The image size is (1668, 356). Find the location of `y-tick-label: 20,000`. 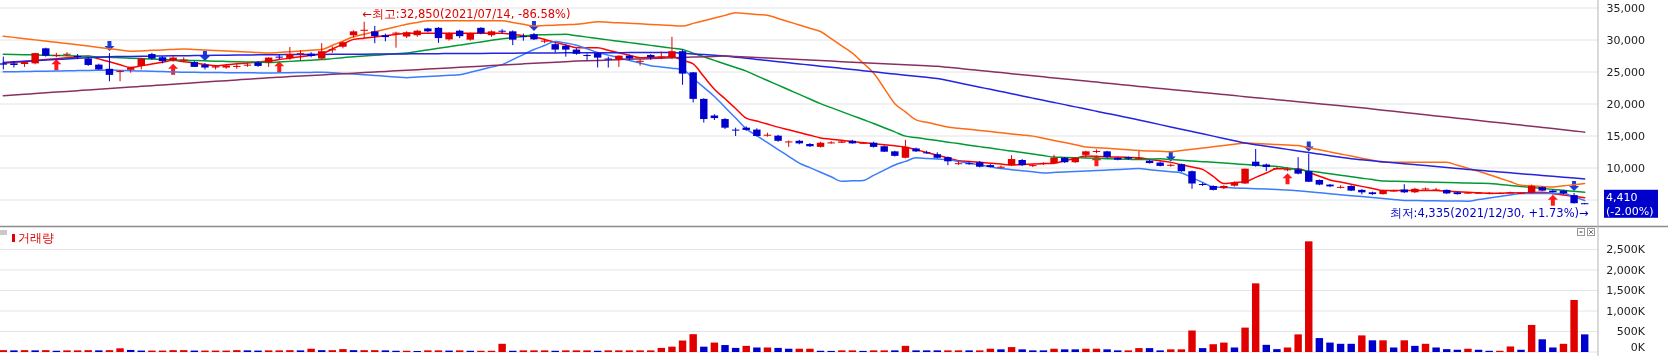

y-tick-label: 20,000 is located at coordinates (1625, 104).